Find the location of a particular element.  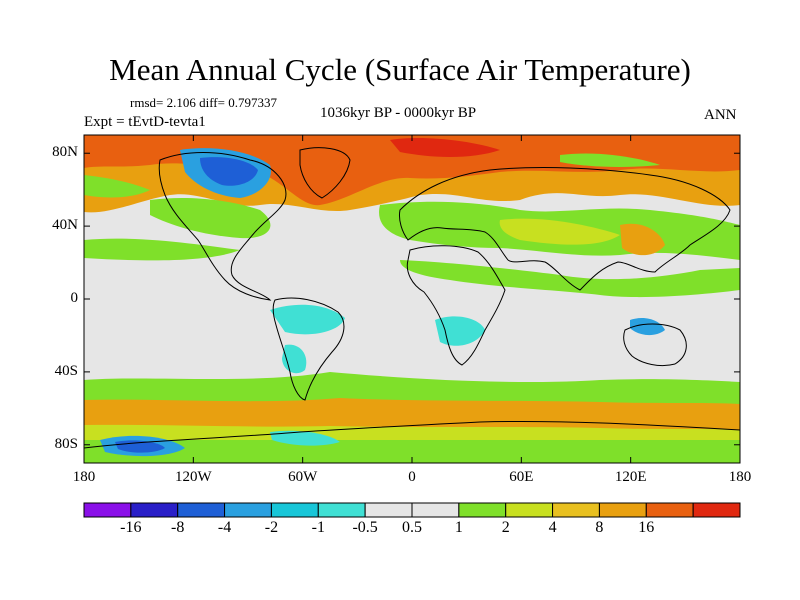

asia-orange is located at coordinates (642, 239).